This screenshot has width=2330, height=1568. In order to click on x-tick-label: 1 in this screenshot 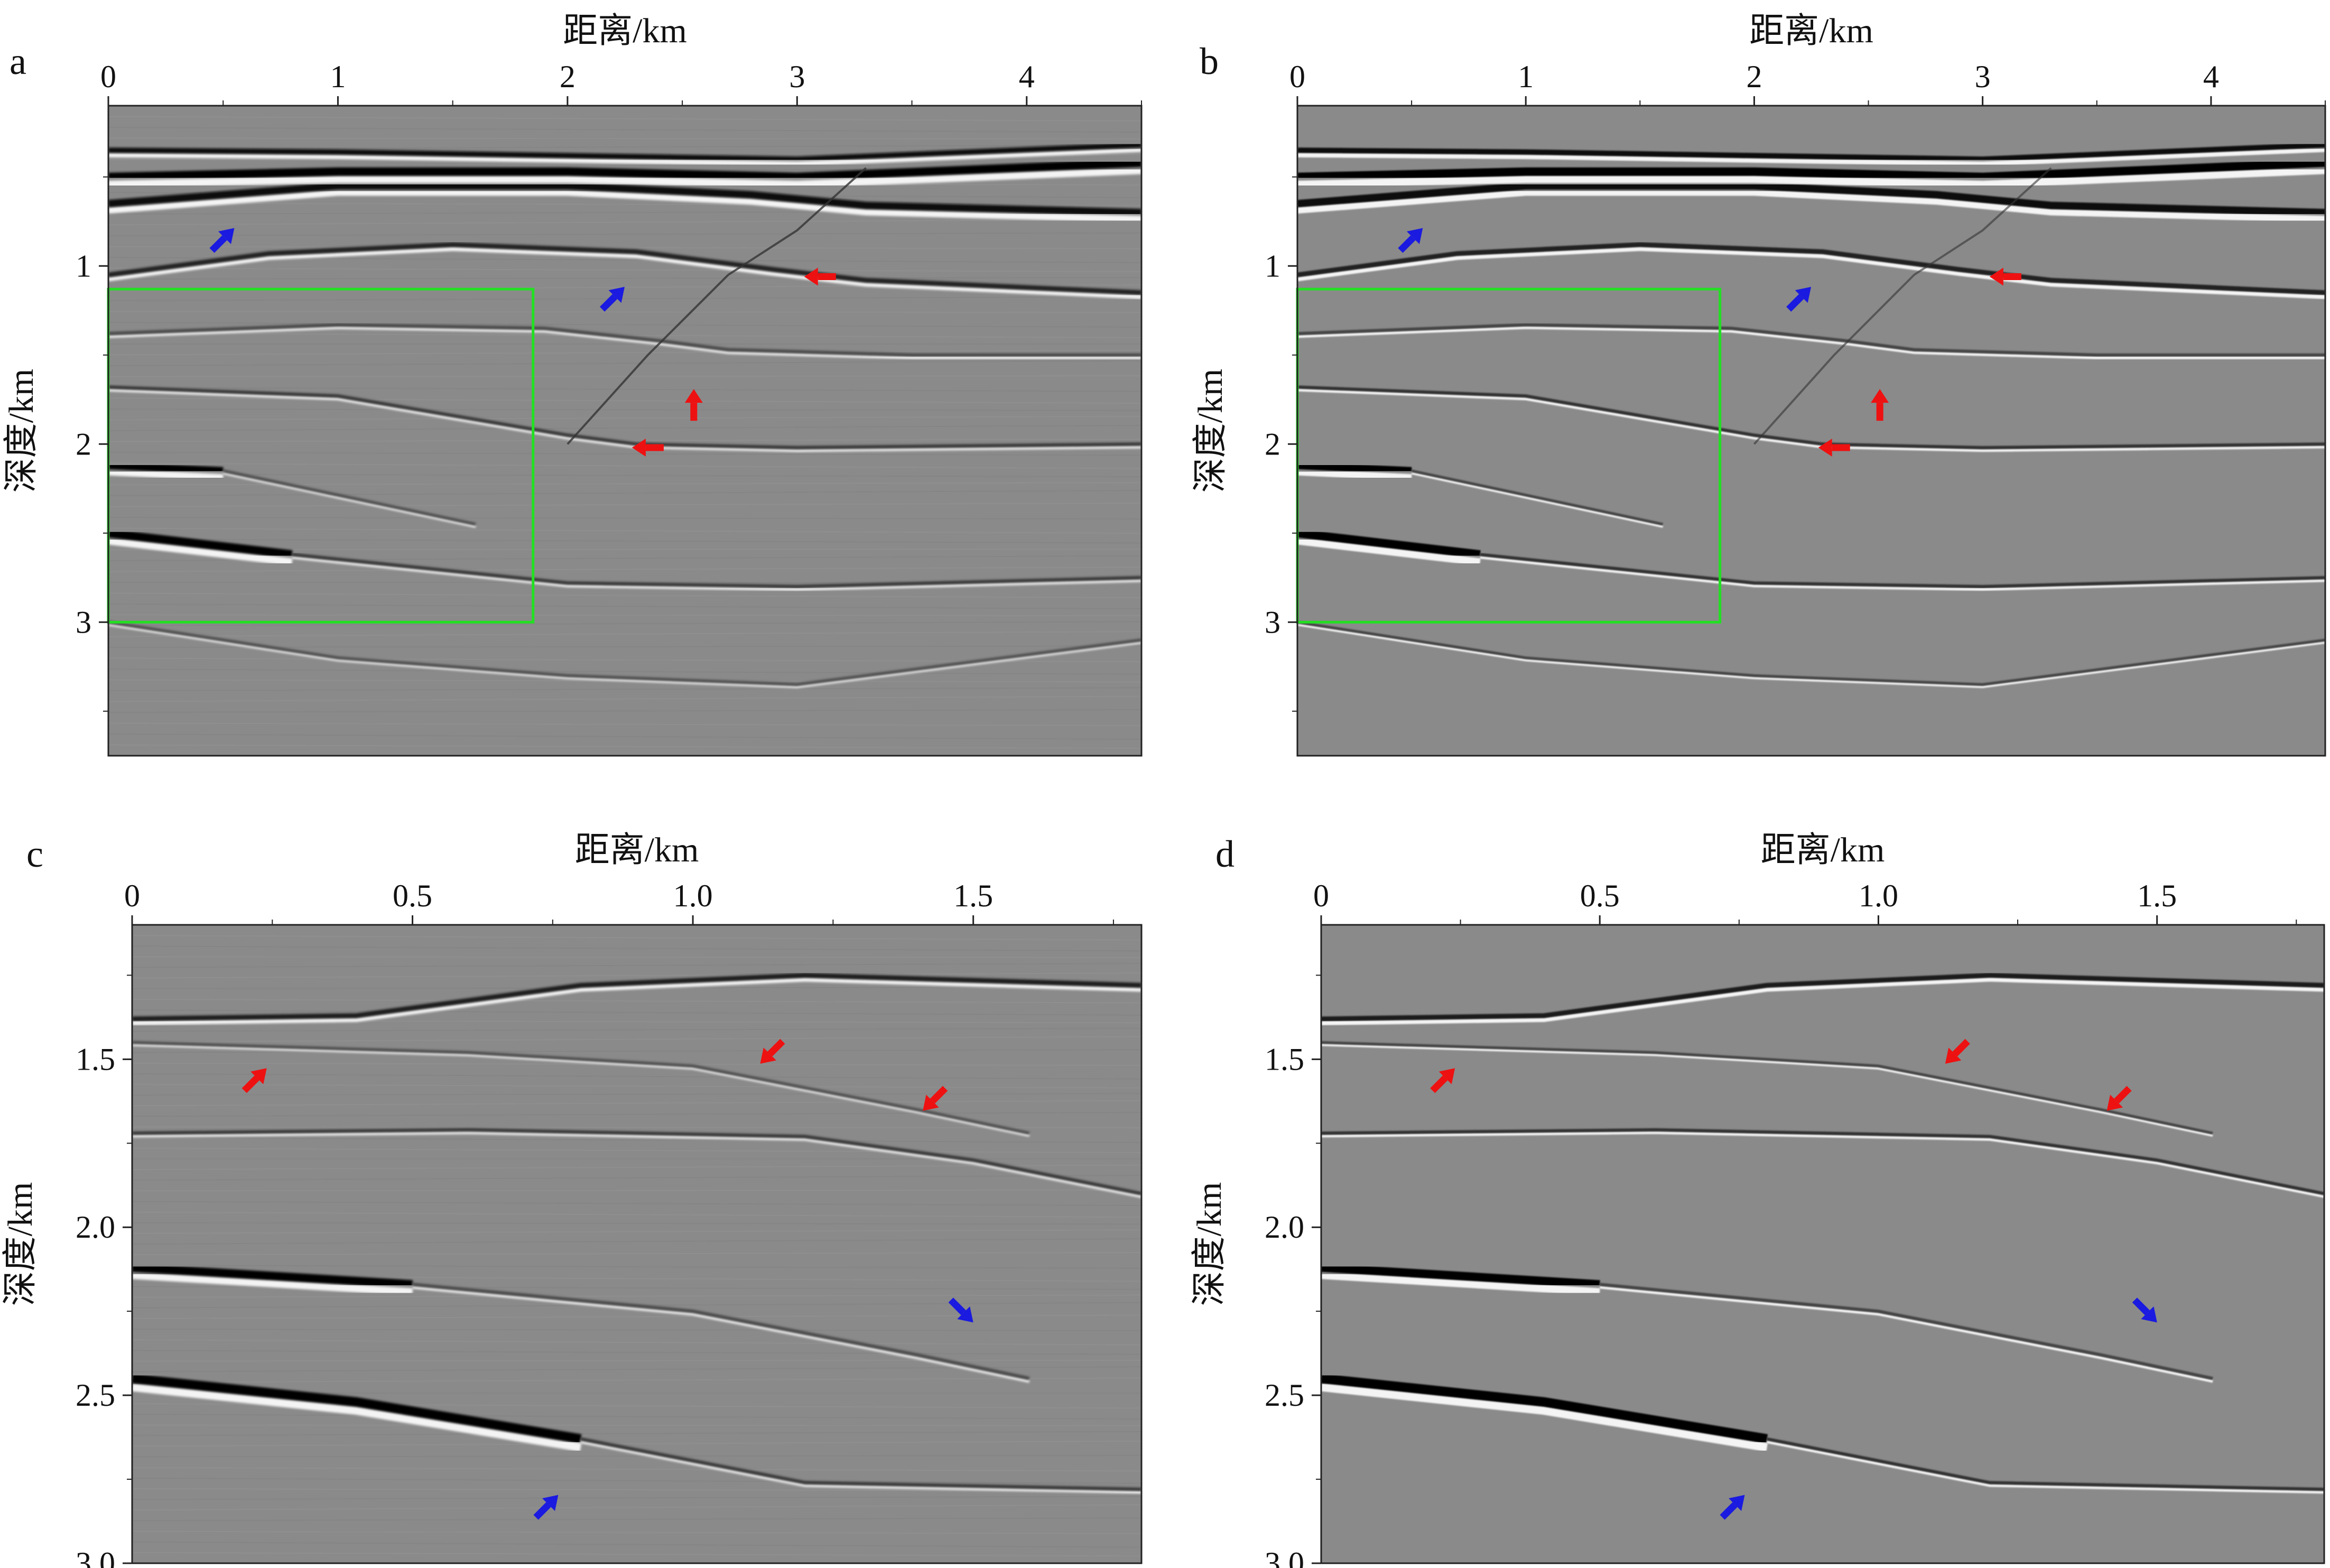, I will do `click(1526, 76)`.